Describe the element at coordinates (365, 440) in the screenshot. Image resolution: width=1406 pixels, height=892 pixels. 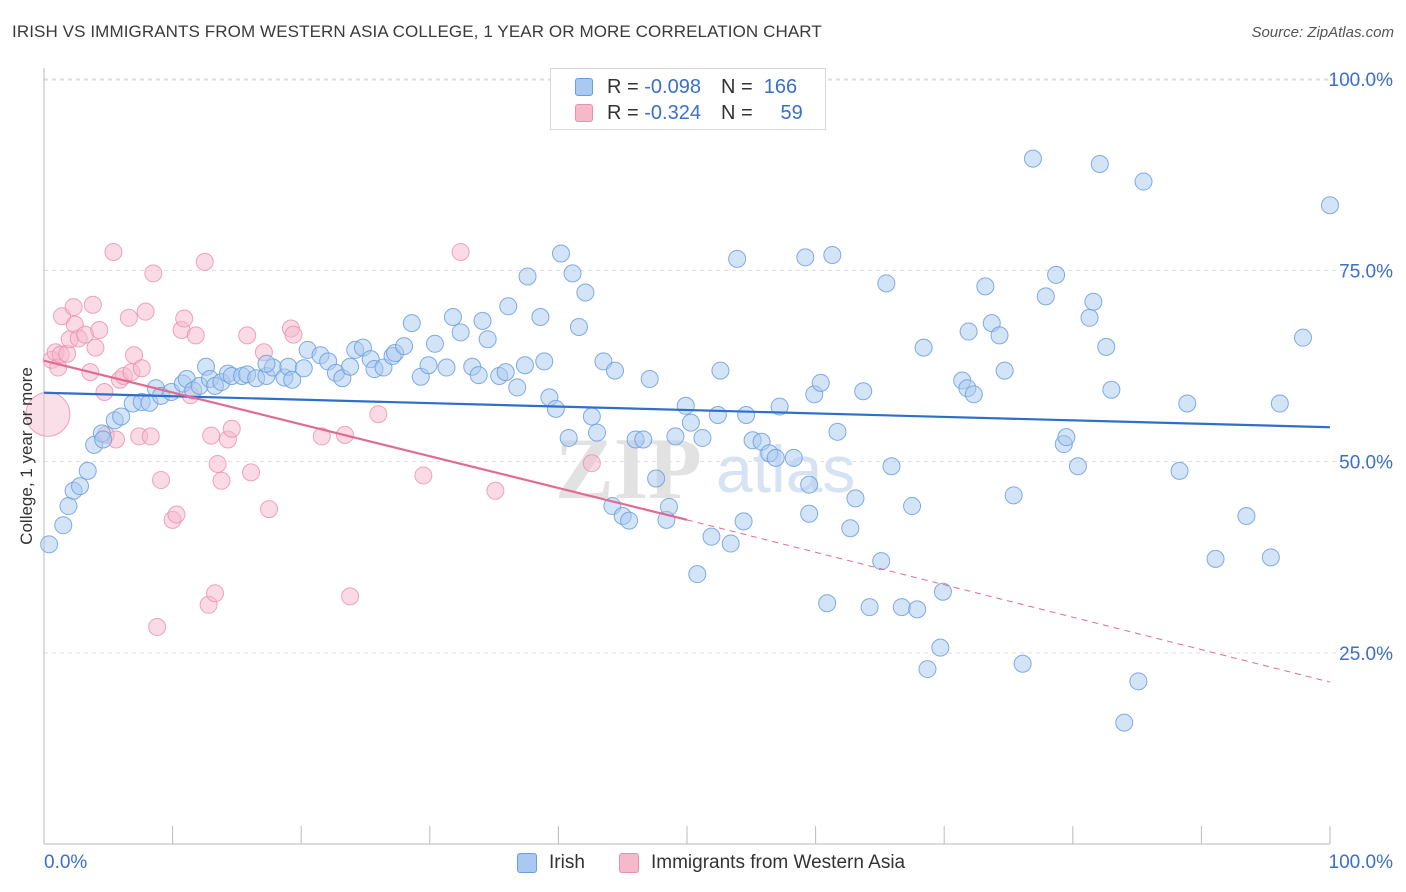
I see `western-asia-trend-line` at that location.